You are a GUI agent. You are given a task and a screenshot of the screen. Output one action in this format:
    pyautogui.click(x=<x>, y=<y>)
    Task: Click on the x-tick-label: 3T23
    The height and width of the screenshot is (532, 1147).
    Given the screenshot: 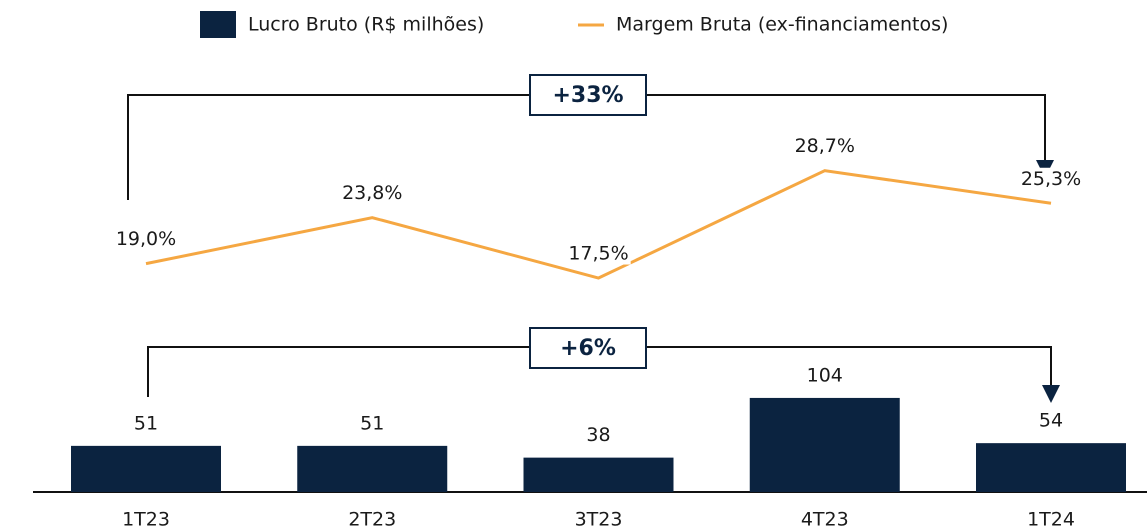 What is the action you would take?
    pyautogui.click(x=599, y=520)
    